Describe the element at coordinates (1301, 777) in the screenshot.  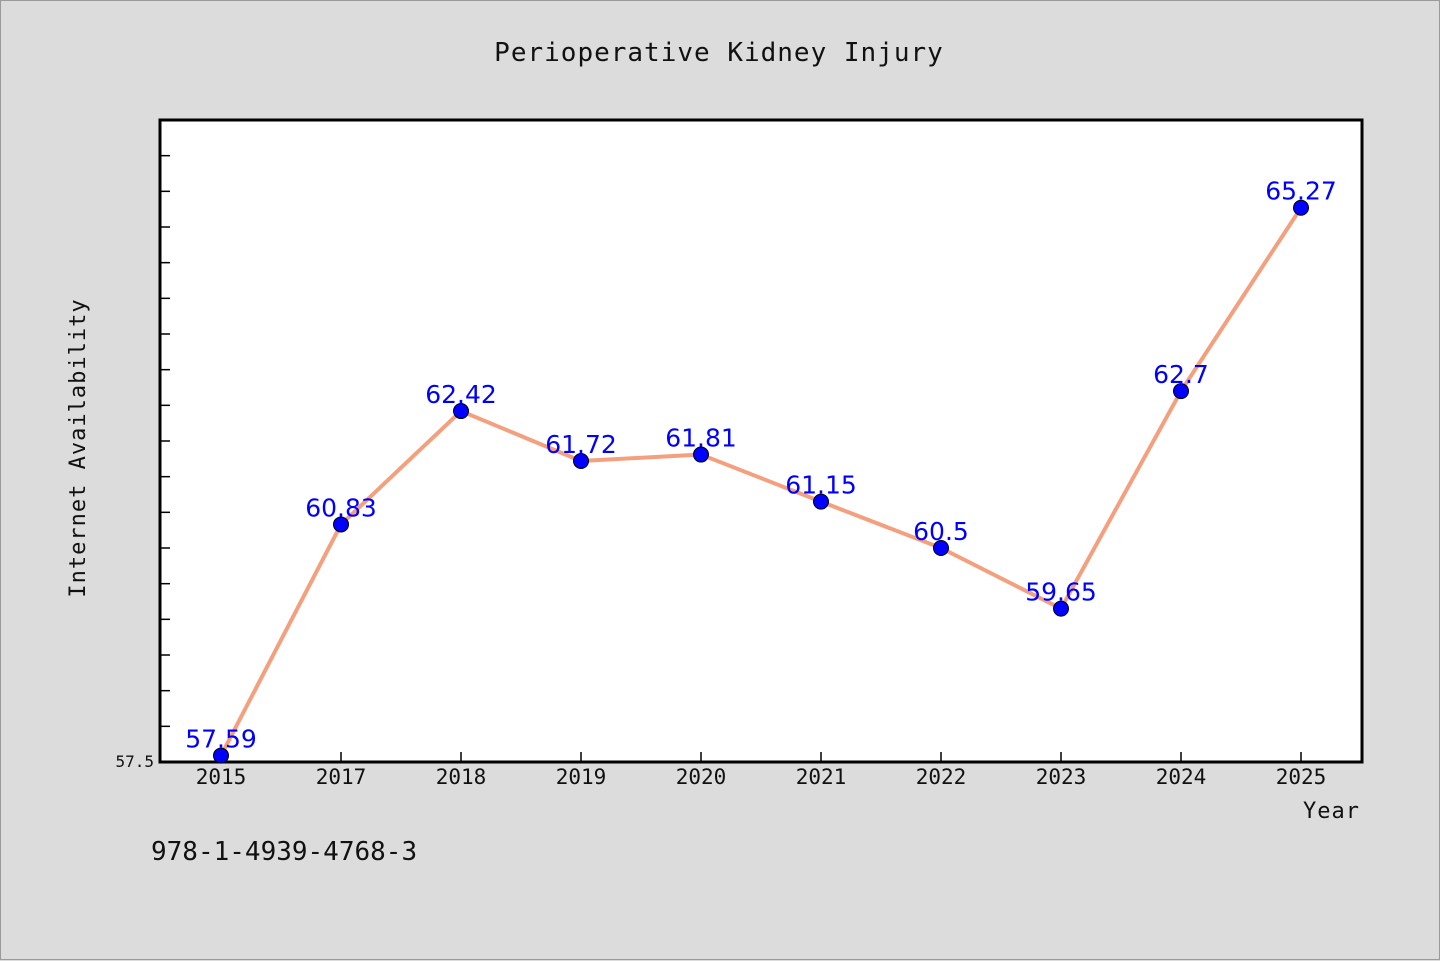
I see `x-tick-label: 2025` at that location.